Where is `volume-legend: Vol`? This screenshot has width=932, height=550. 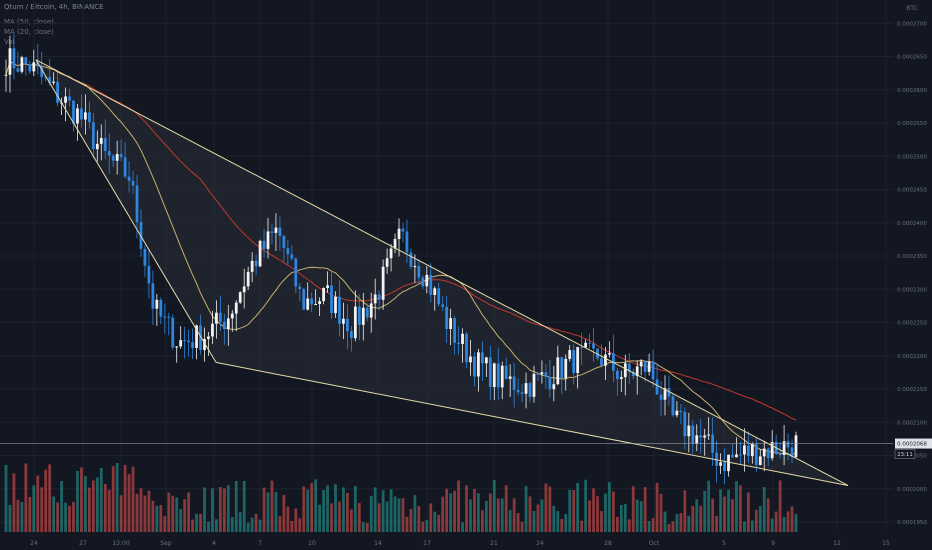
volume-legend: Vol is located at coordinates (9, 42).